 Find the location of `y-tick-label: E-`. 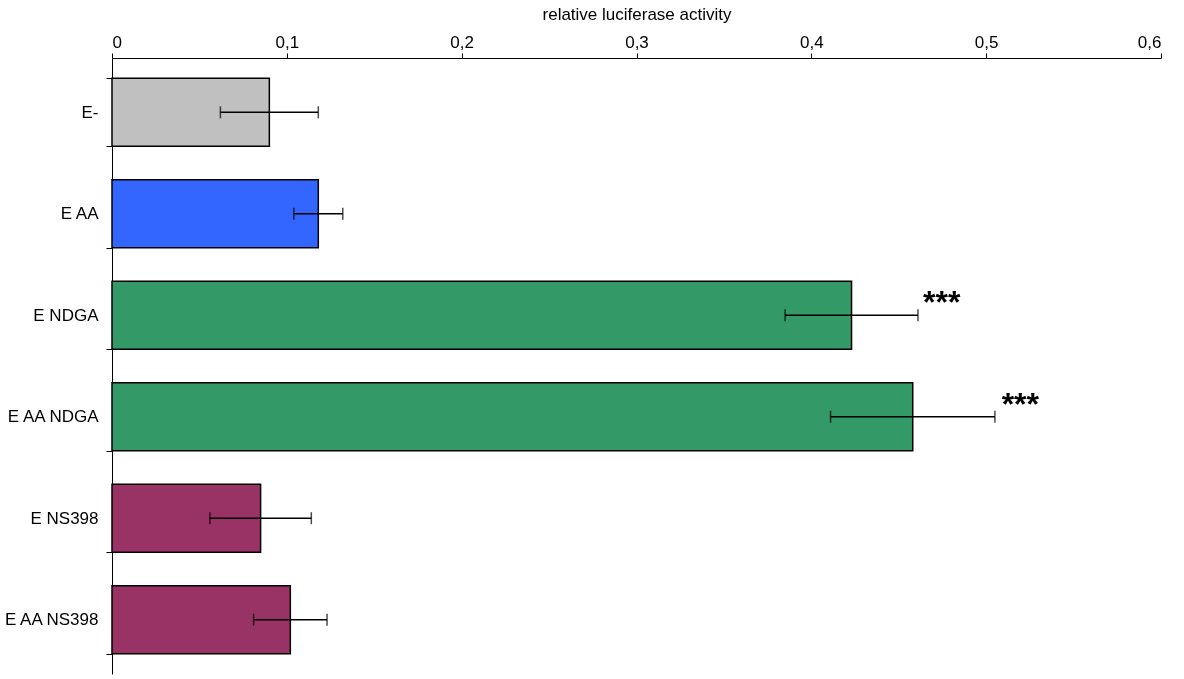

y-tick-label: E- is located at coordinates (90, 112).